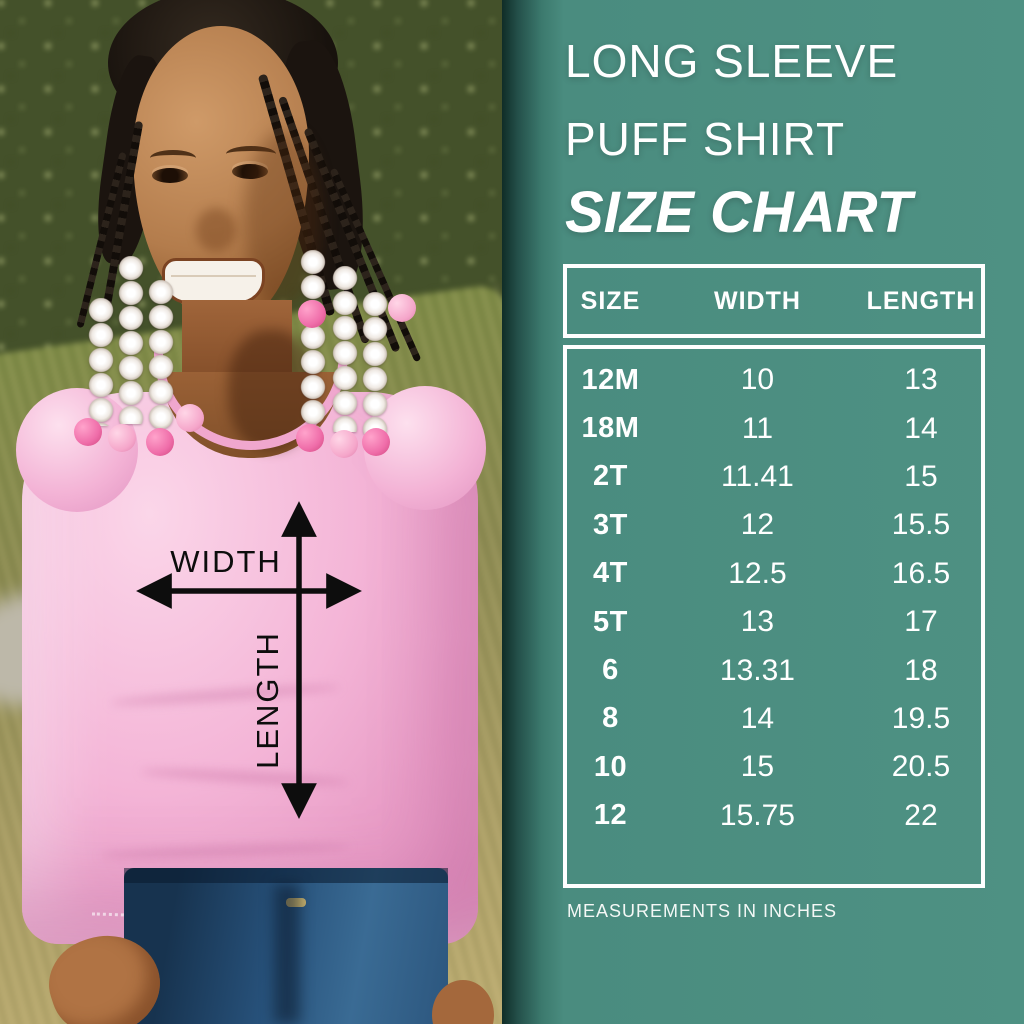 This screenshot has height=1024, width=1024. I want to click on length-cell: 15, so click(921, 476).